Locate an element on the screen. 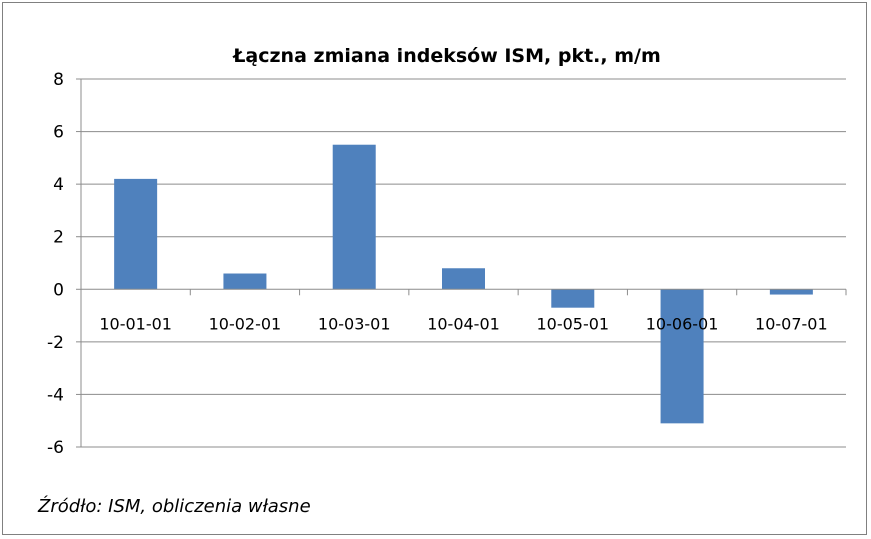  x-tick-label: 10-05-01 is located at coordinates (572, 323).